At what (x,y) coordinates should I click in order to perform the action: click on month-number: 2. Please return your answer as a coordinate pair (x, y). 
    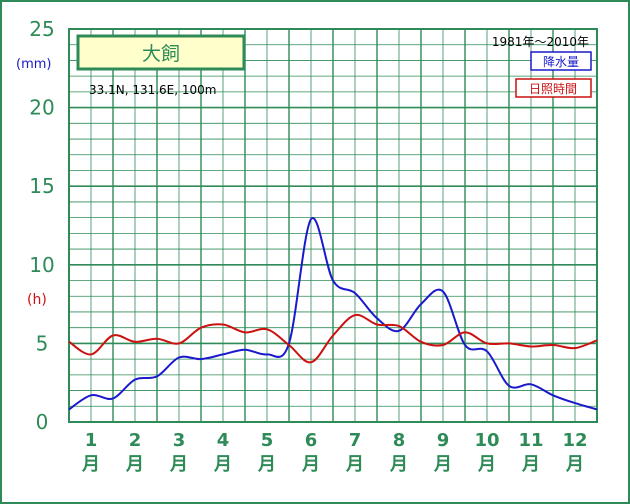
    Looking at the image, I should click on (135, 440).